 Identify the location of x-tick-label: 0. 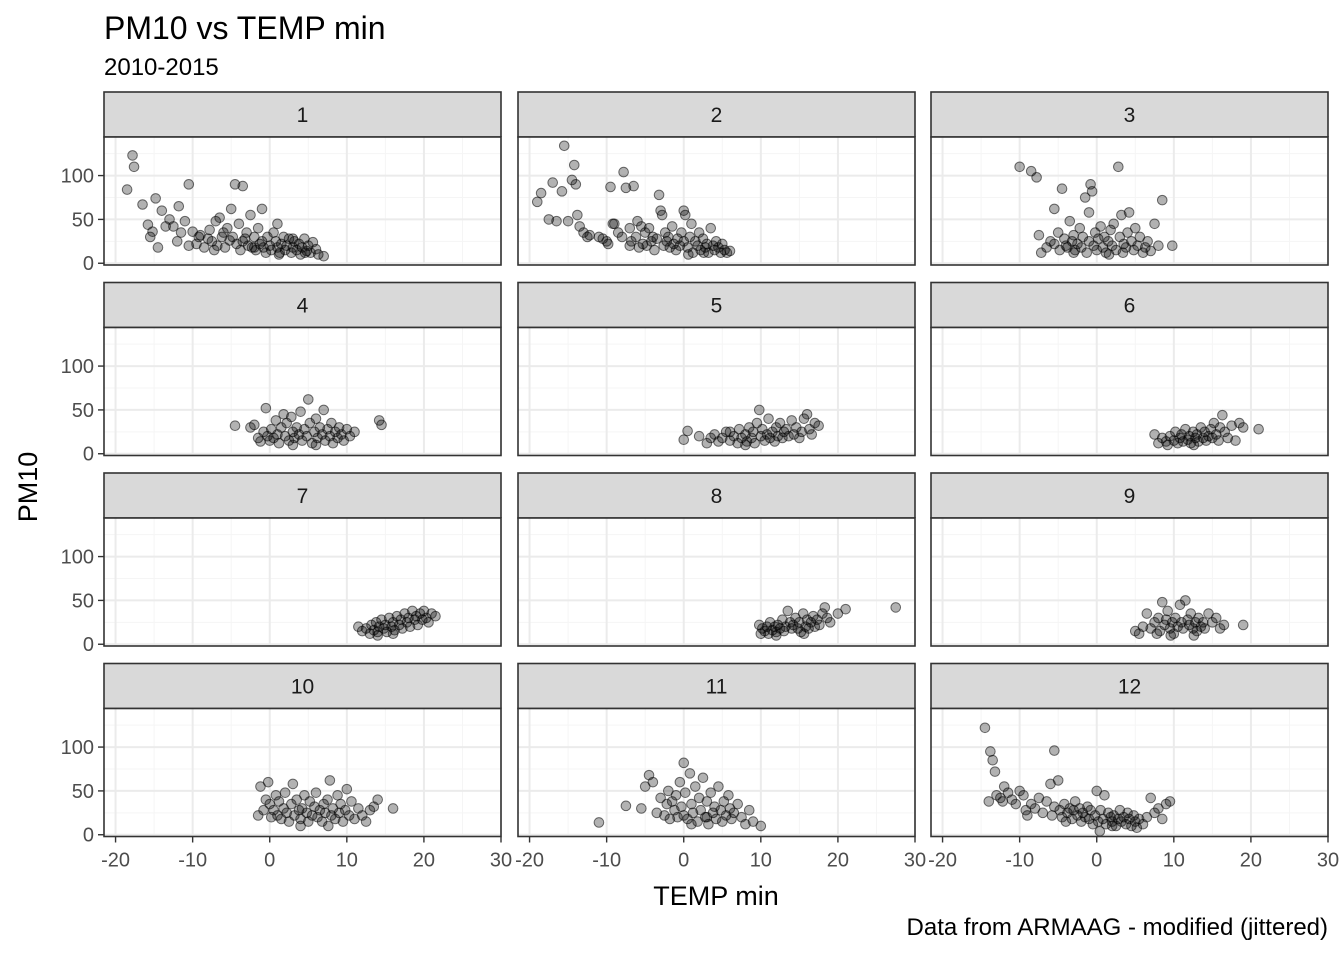
(269, 861).